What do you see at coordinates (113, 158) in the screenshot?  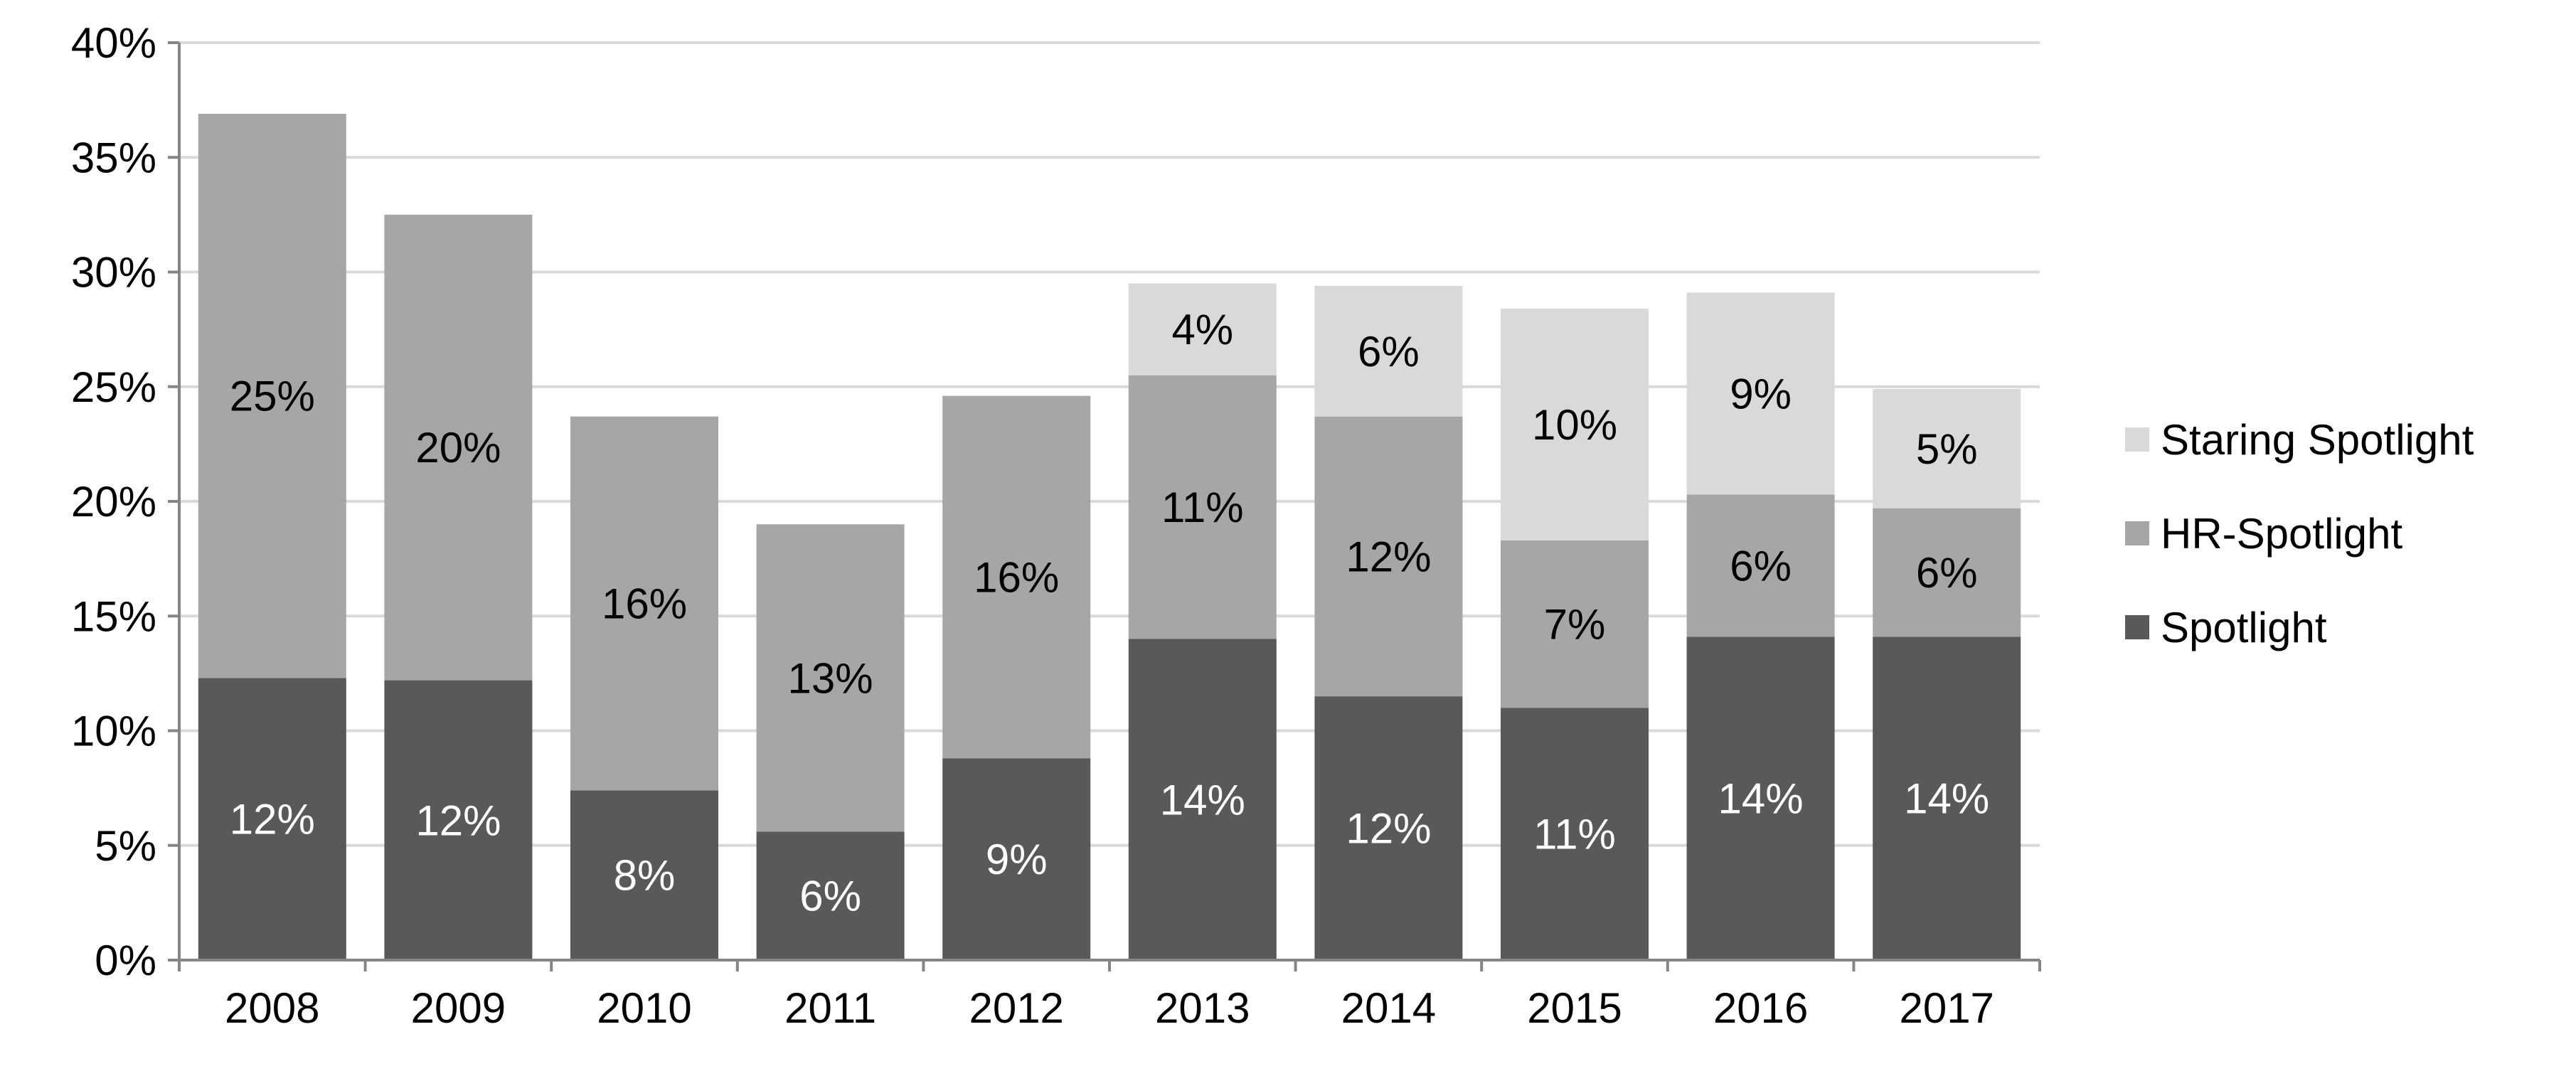 I see `y-tick-label: 35%` at bounding box center [113, 158].